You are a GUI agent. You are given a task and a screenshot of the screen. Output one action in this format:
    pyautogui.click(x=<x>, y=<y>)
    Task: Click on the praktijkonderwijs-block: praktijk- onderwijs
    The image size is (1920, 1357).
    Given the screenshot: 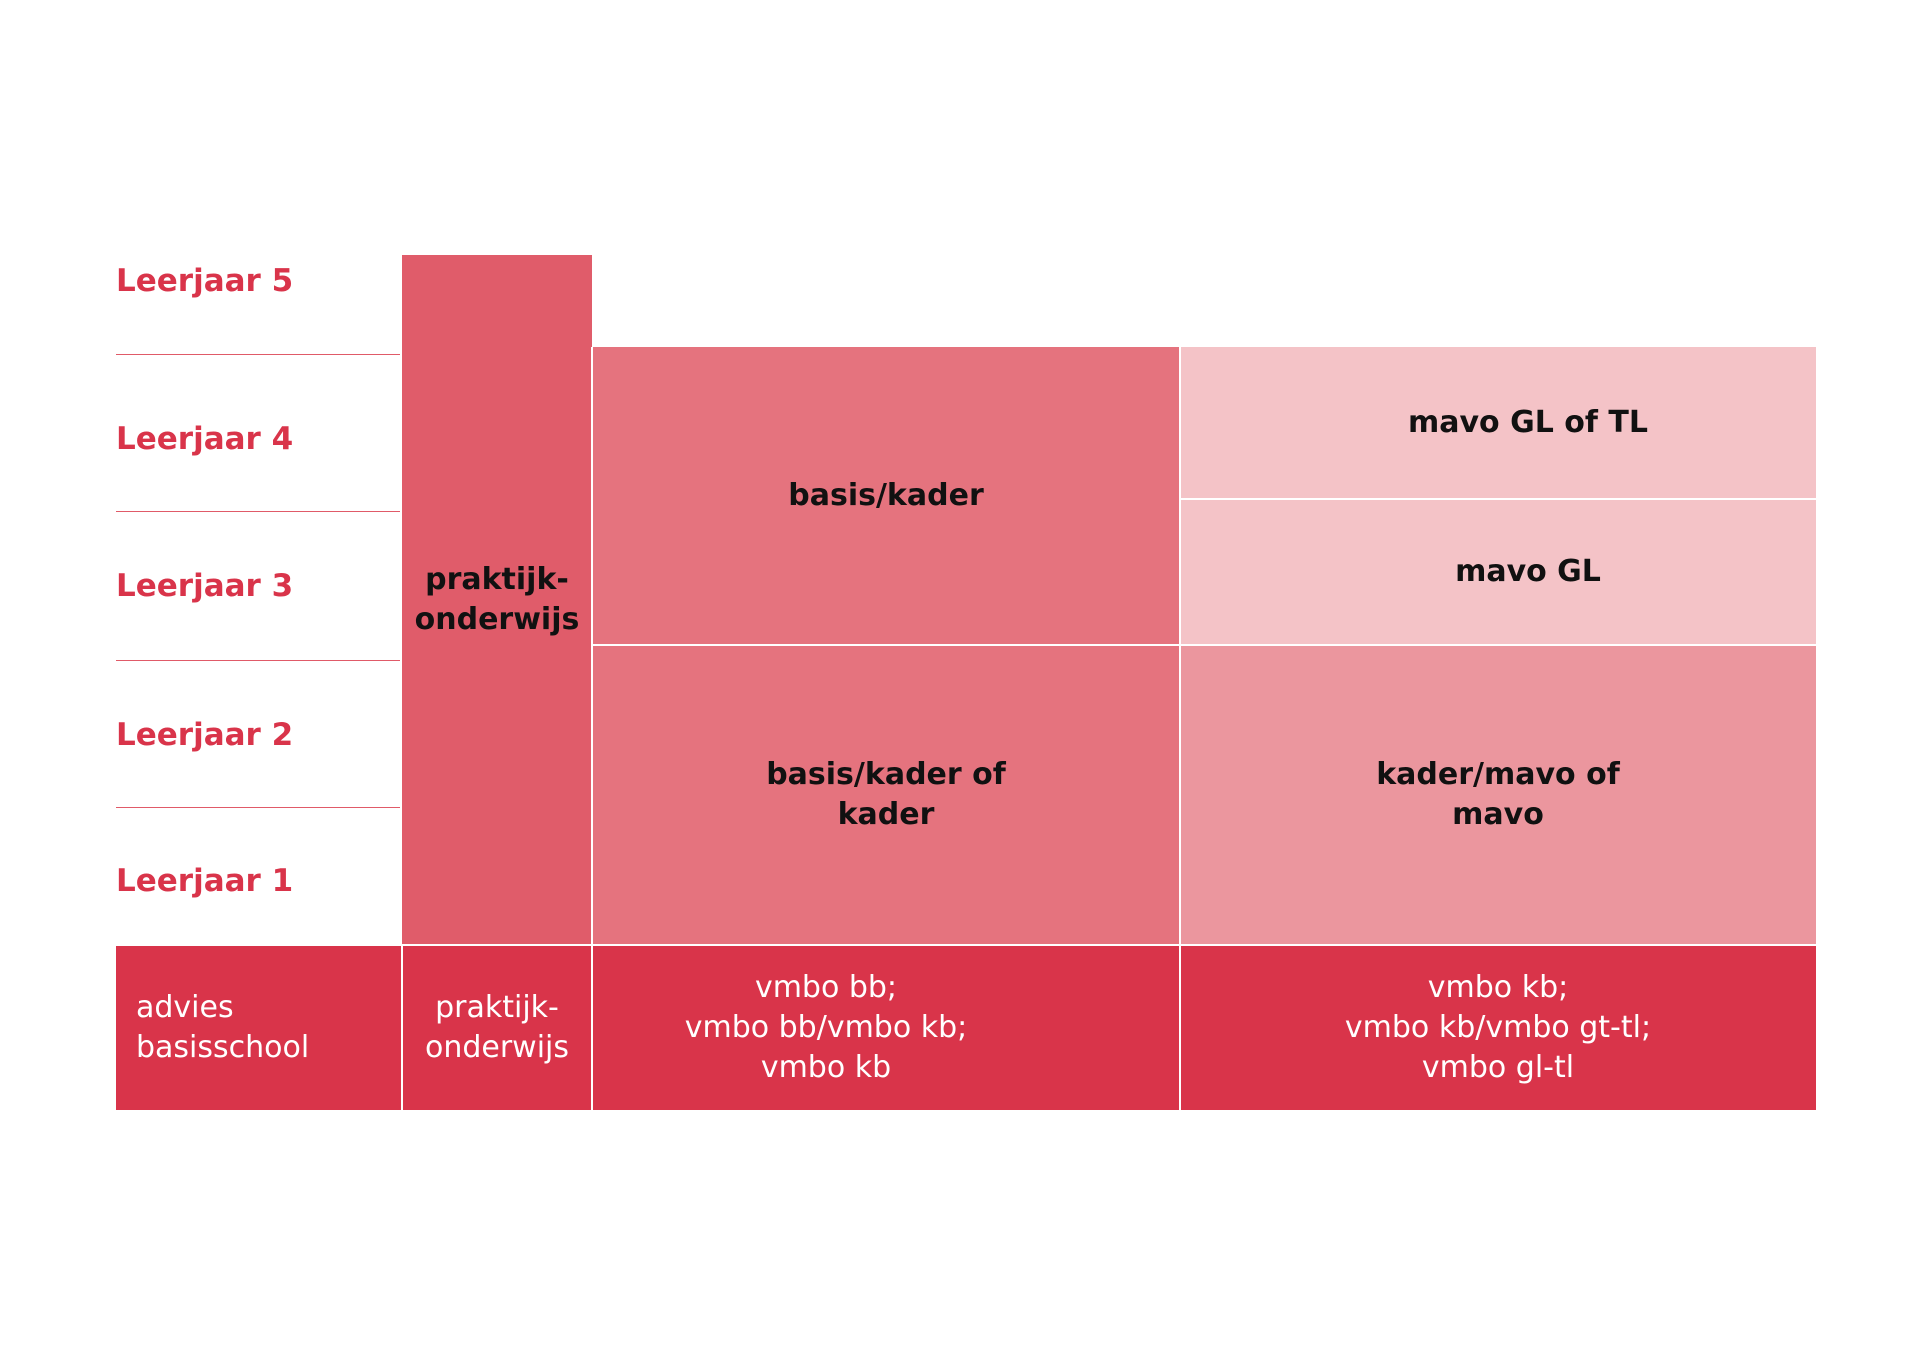 What is the action you would take?
    pyautogui.click(x=497, y=599)
    